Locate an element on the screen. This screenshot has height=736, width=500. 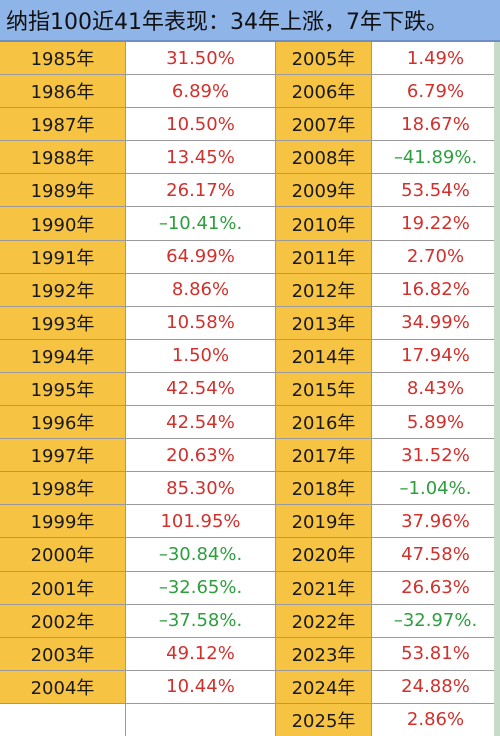
left-year-cell: 1999年 is located at coordinates (63, 522).